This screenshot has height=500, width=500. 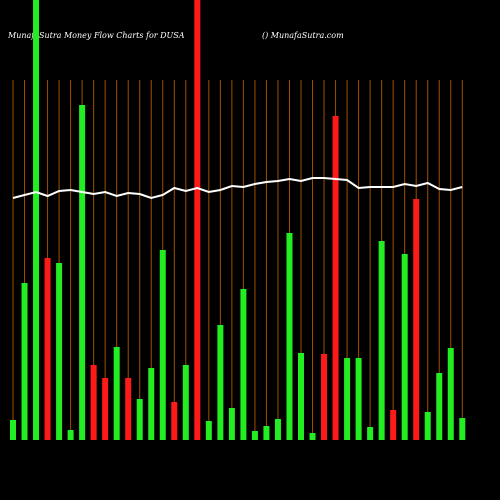 I want to click on source: () MunafaSutra.com, so click(x=303, y=35).